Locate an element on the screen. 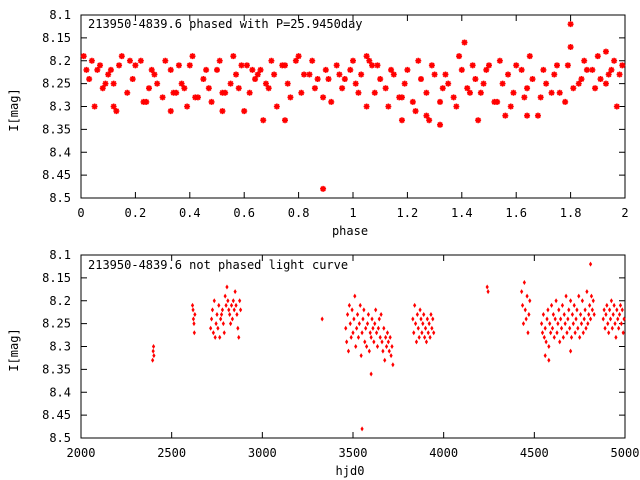 This screenshot has height=480, width=640. y-tick-label: 8.4 is located at coordinates (60, 392).